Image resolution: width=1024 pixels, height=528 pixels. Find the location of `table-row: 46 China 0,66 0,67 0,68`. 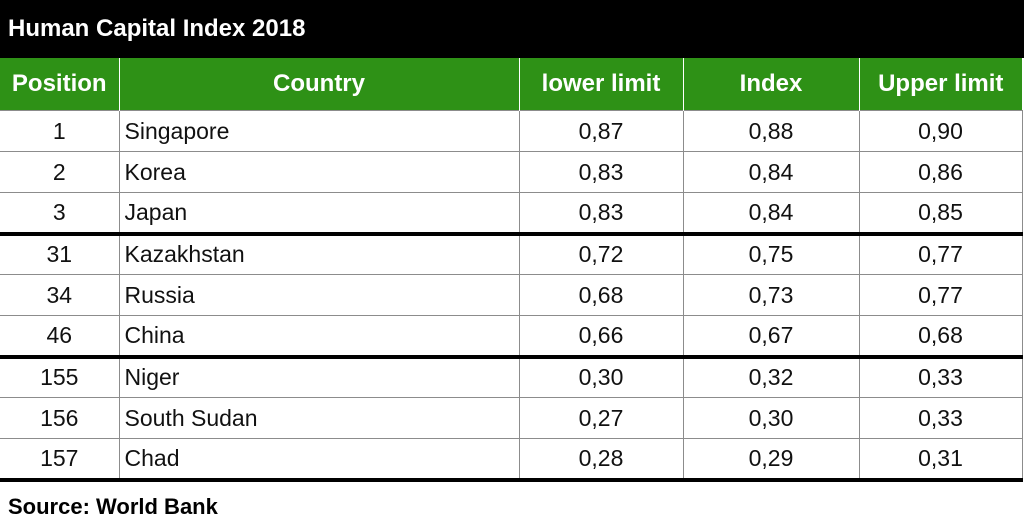

table-row: 46 China 0,66 0,67 0,68 is located at coordinates (511, 336).